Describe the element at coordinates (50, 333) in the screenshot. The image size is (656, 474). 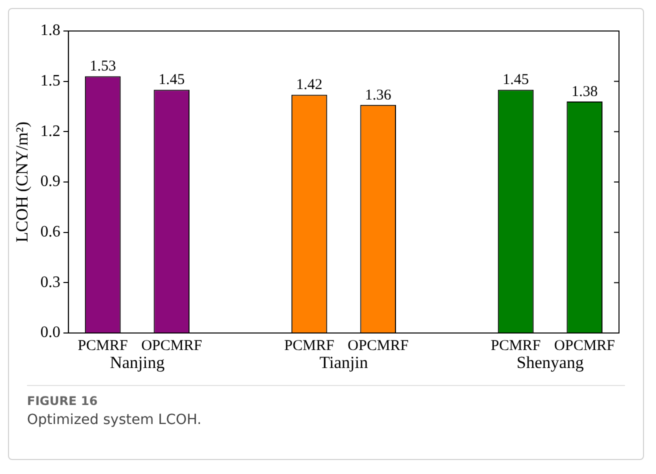
I see `y-tick-label: 0.0` at that location.